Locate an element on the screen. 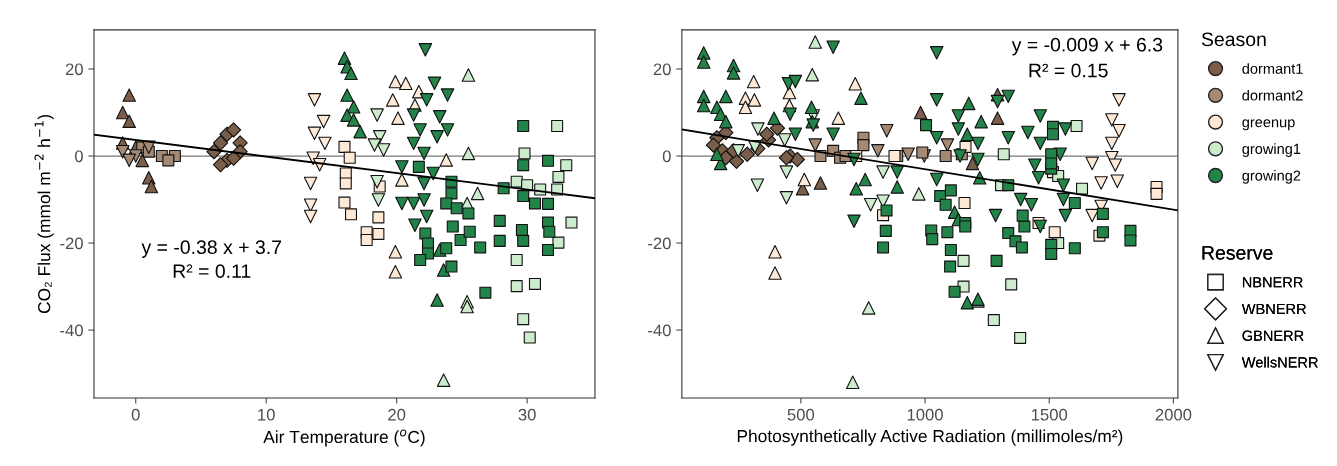 The width and height of the screenshot is (1337, 466). x-tick-label: 1500 is located at coordinates (1049, 414).